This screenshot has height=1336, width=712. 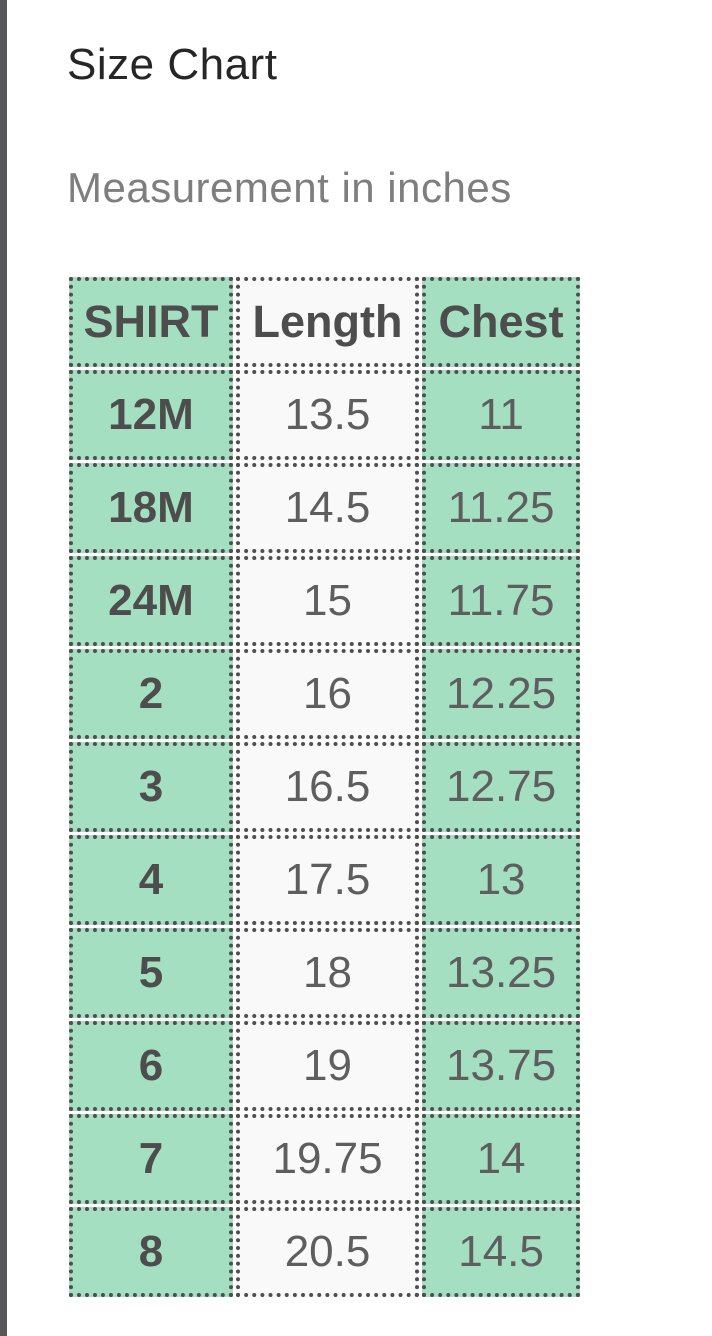 What do you see at coordinates (501, 1066) in the screenshot?
I see `chest-cell: 13.75` at bounding box center [501, 1066].